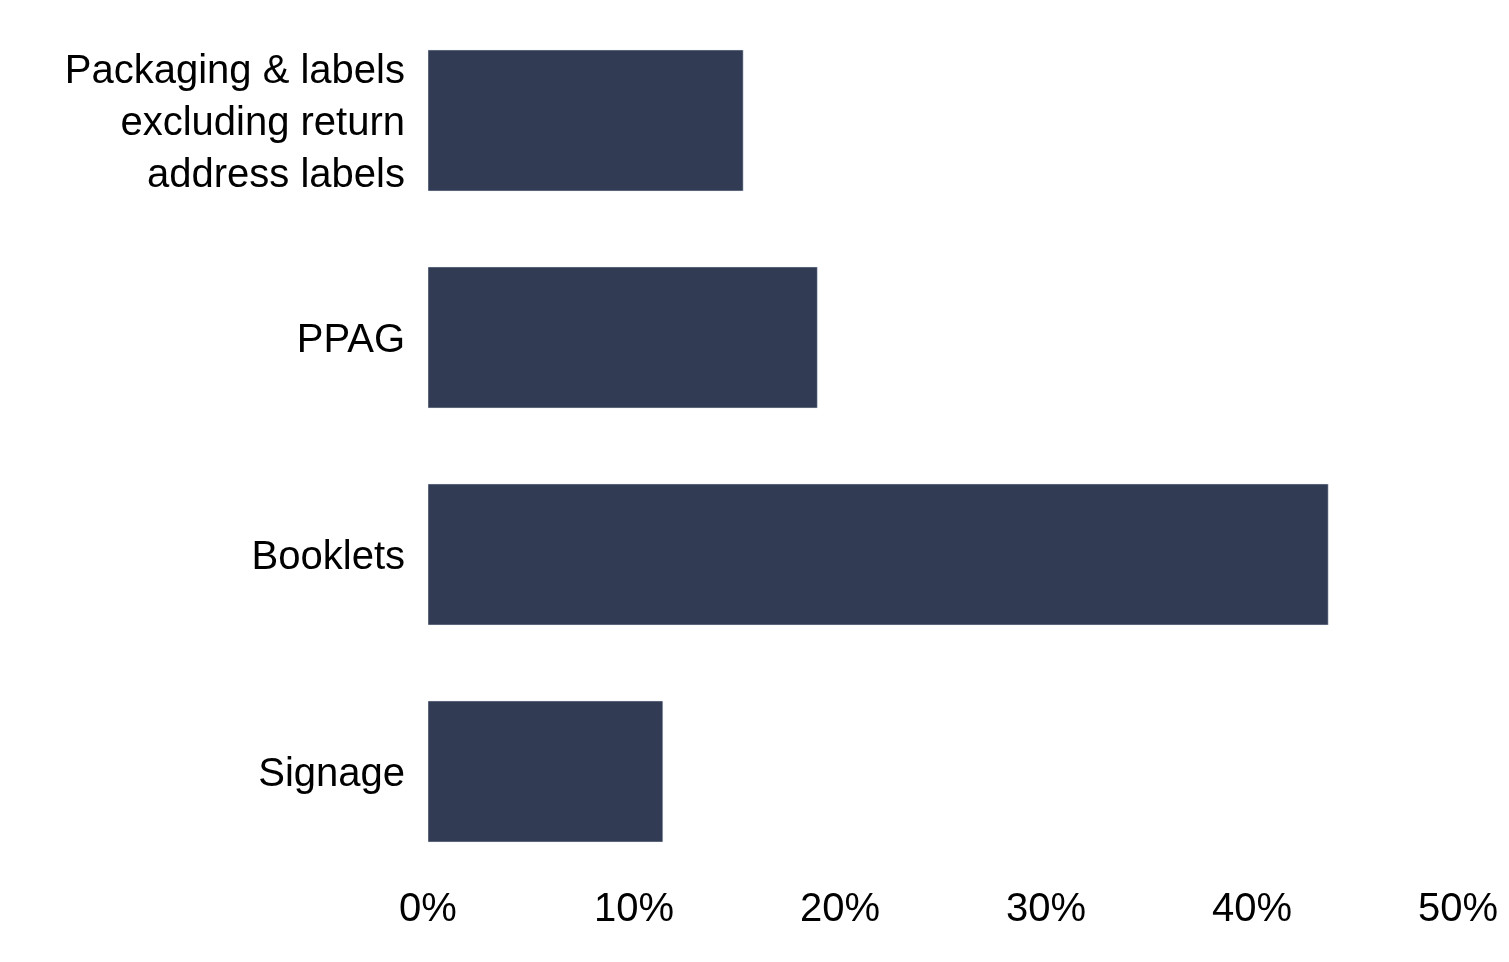  I want to click on x-tick-label: 50%, so click(1458, 907).